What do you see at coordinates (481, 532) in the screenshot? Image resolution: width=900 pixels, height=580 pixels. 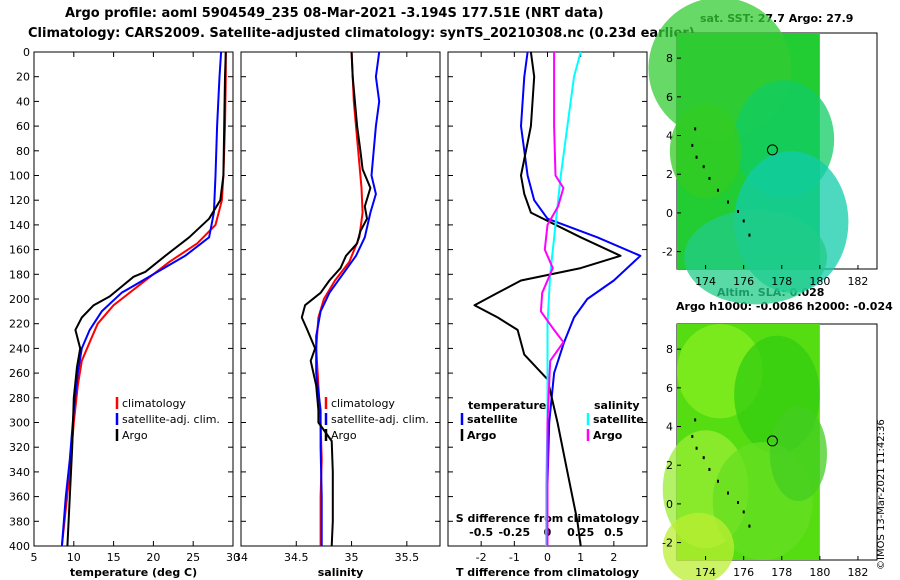 I see `s-diff-tick-label: -0.5` at bounding box center [481, 532].